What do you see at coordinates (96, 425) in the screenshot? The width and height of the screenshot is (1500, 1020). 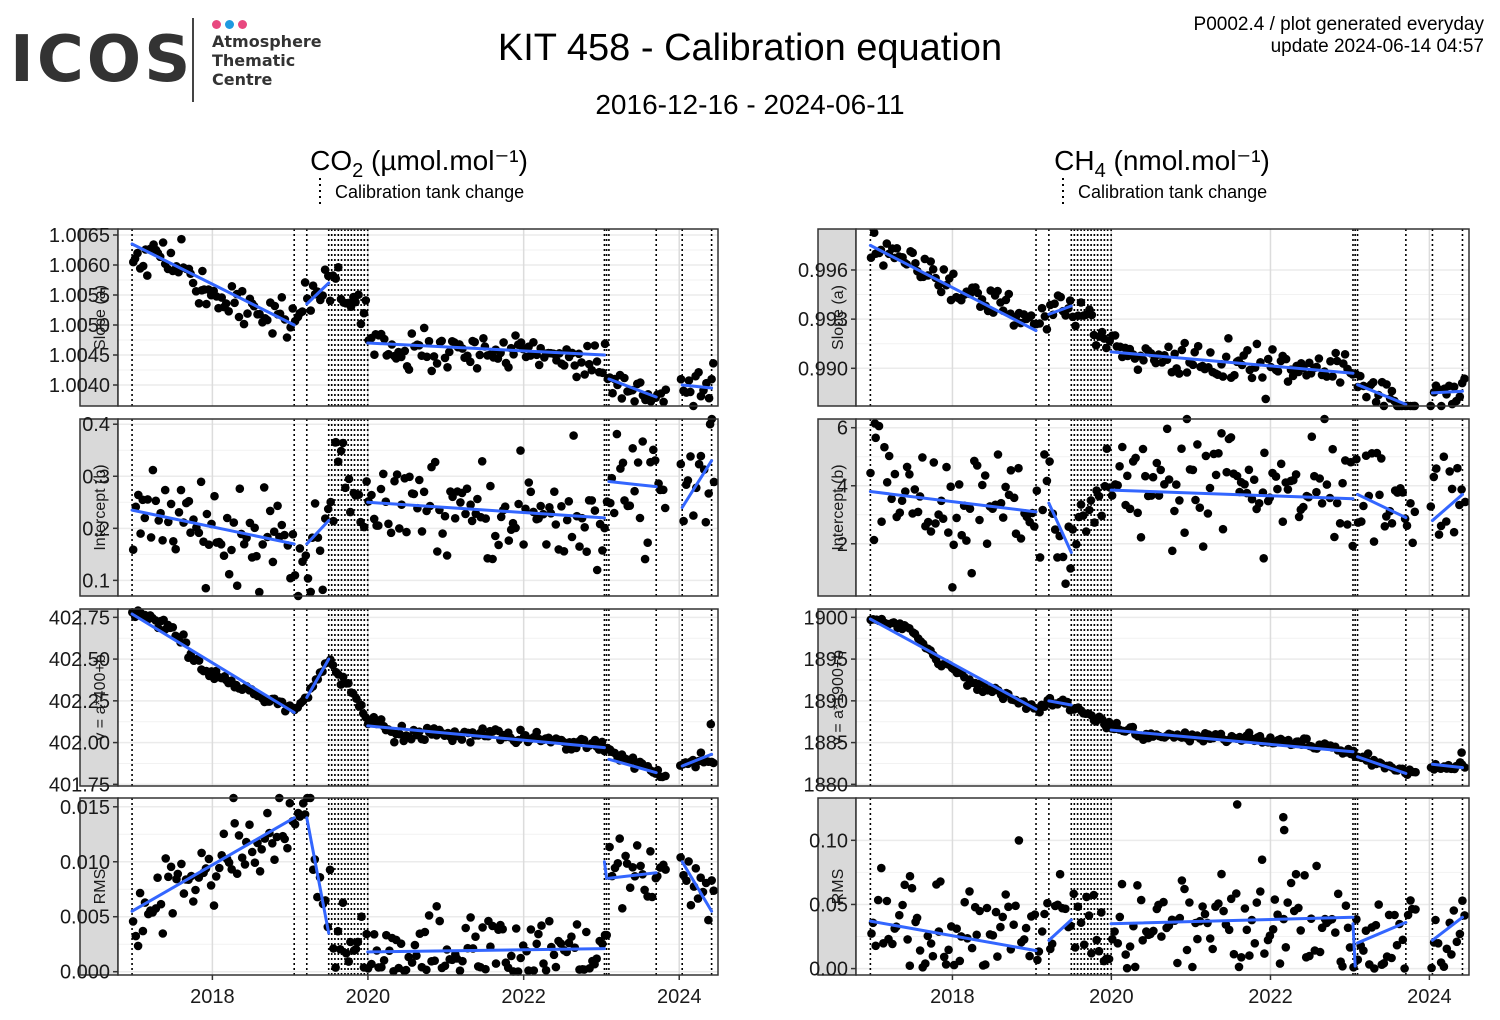 I see `y-tick-label: 0.4` at bounding box center [96, 425].